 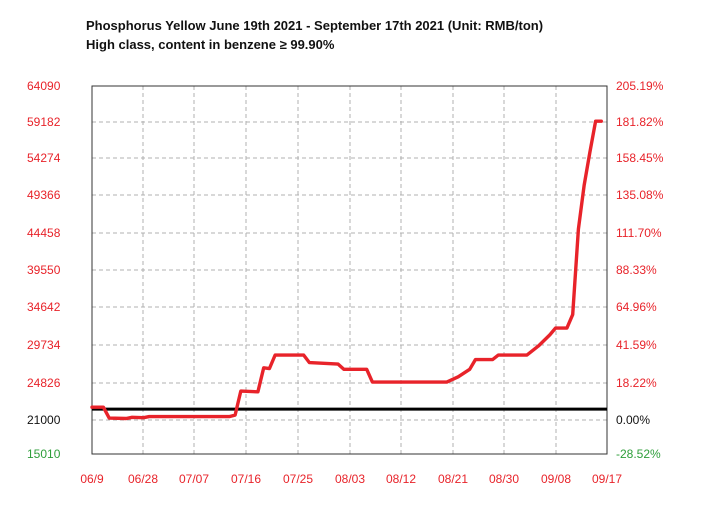 I want to click on x-tick-label: 08/21, so click(x=453, y=479).